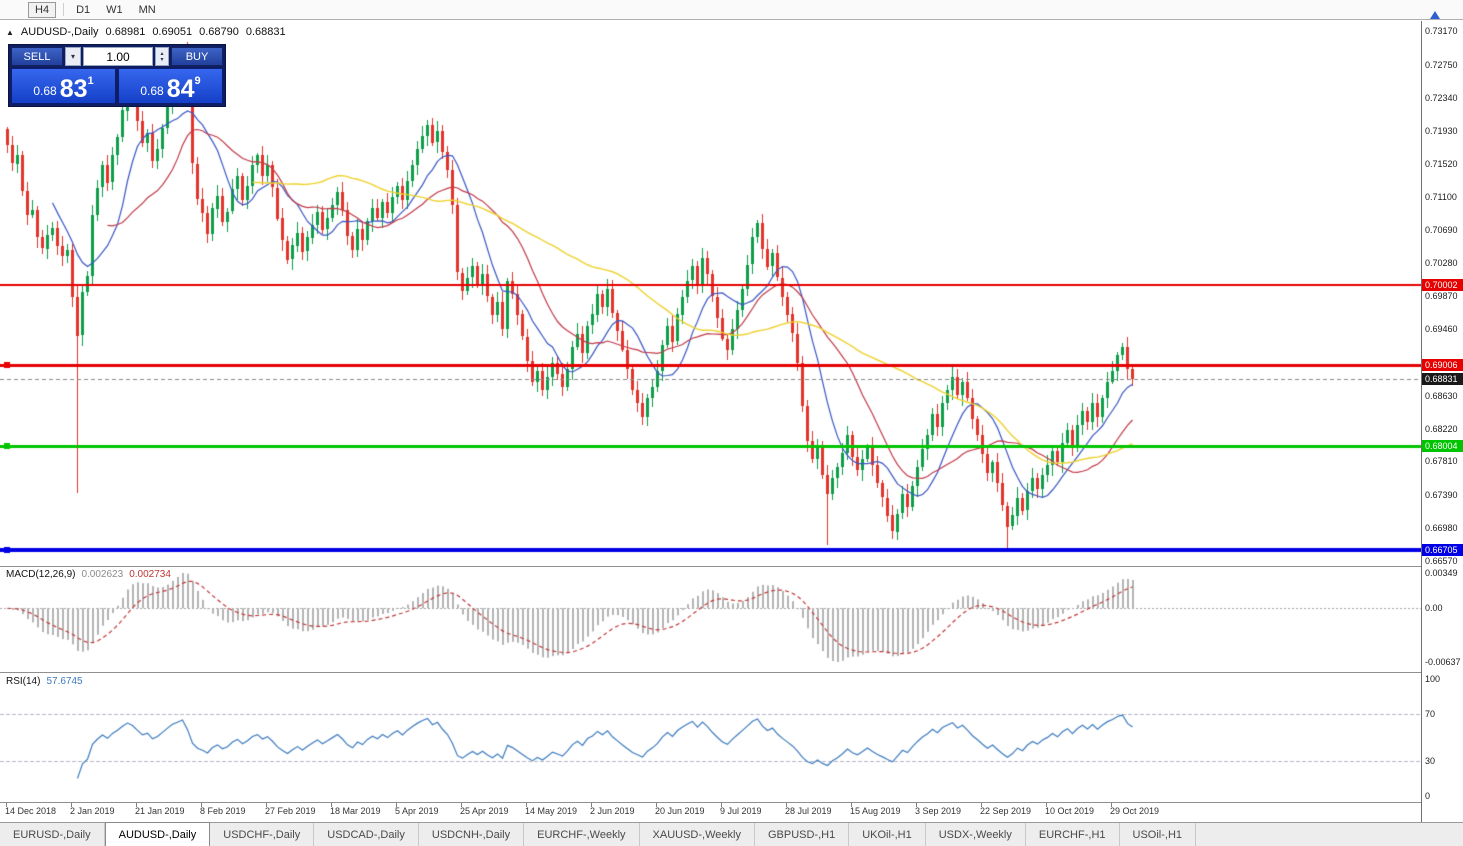 Image resolution: width=1463 pixels, height=846 pixels. I want to click on price-axis-label: 0.71520, so click(1441, 163).